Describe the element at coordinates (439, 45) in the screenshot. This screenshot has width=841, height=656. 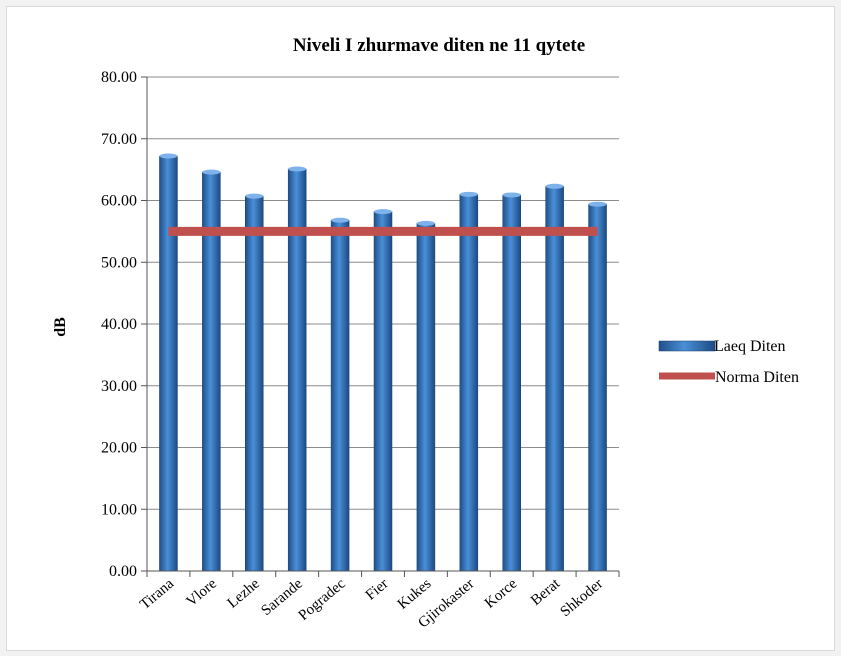
I see `chart-title: Niveli I zhurmave diten ne 11 qytete` at that location.